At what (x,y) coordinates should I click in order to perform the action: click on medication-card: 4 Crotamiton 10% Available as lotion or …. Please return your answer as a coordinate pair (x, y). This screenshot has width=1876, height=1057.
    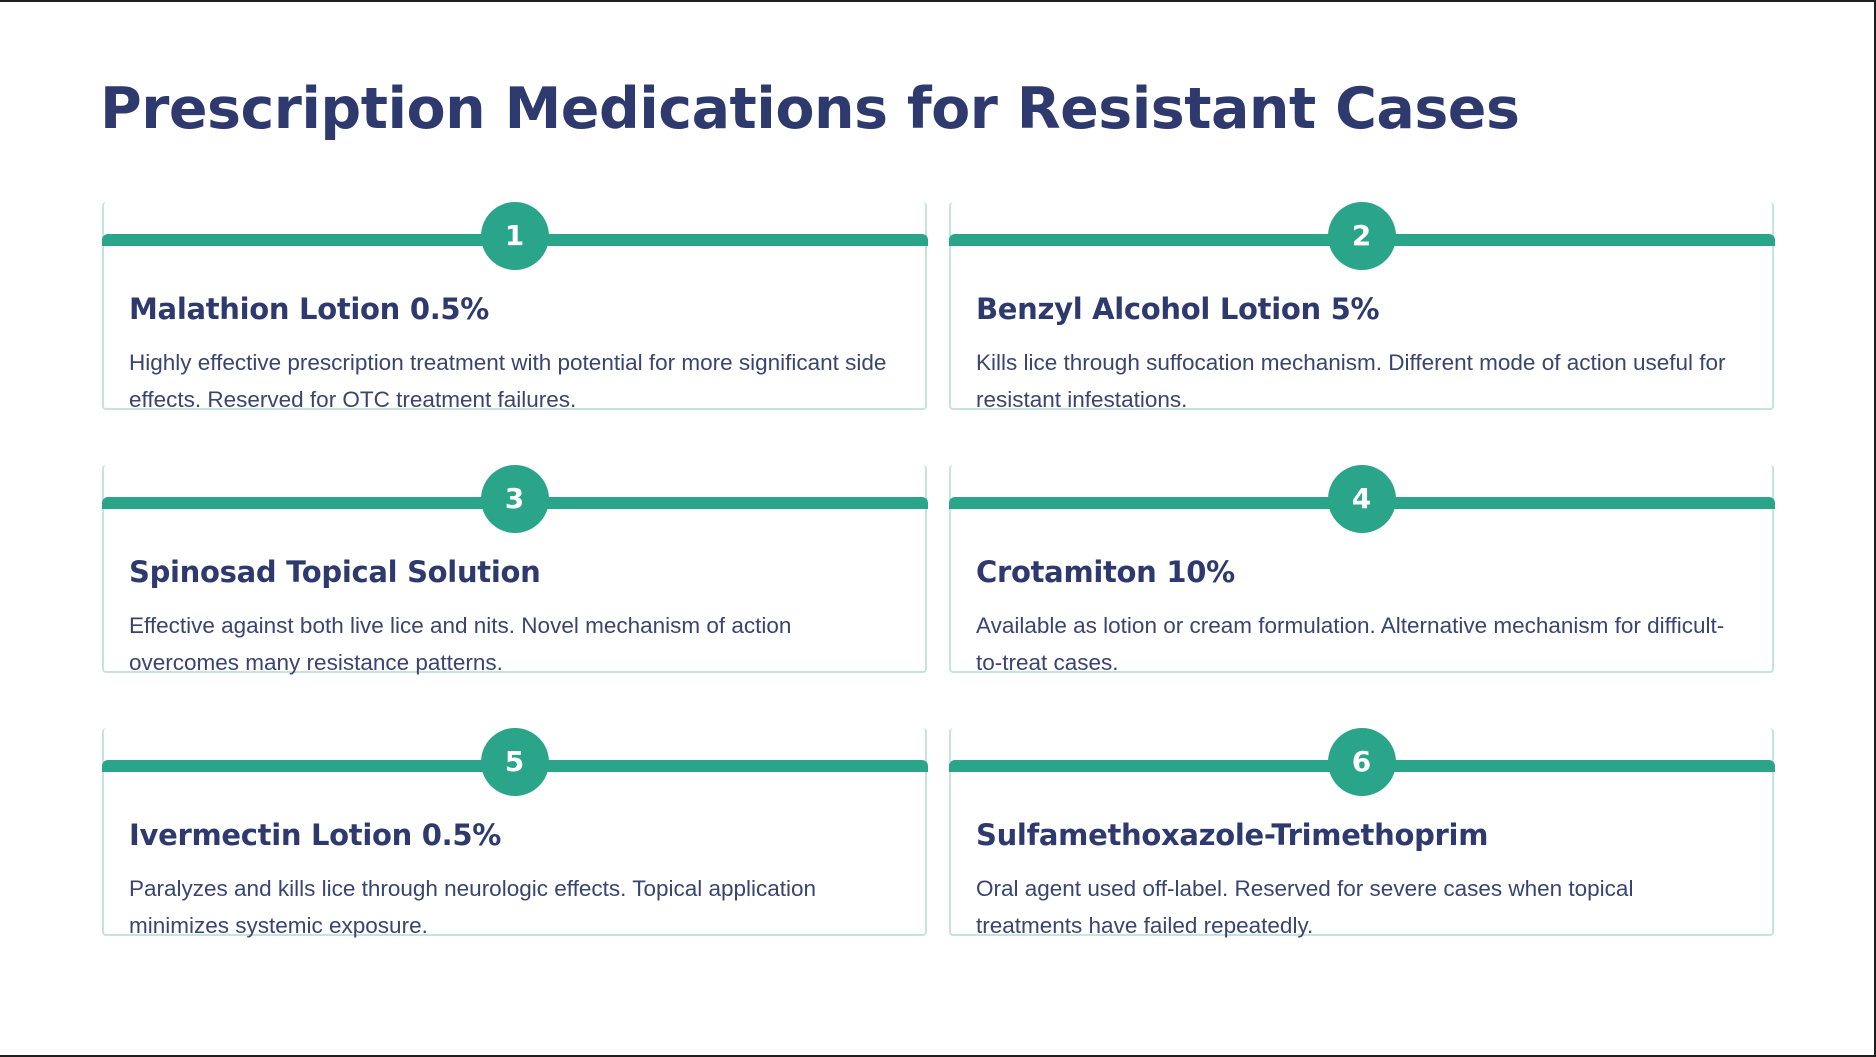
    Looking at the image, I should click on (1361, 570).